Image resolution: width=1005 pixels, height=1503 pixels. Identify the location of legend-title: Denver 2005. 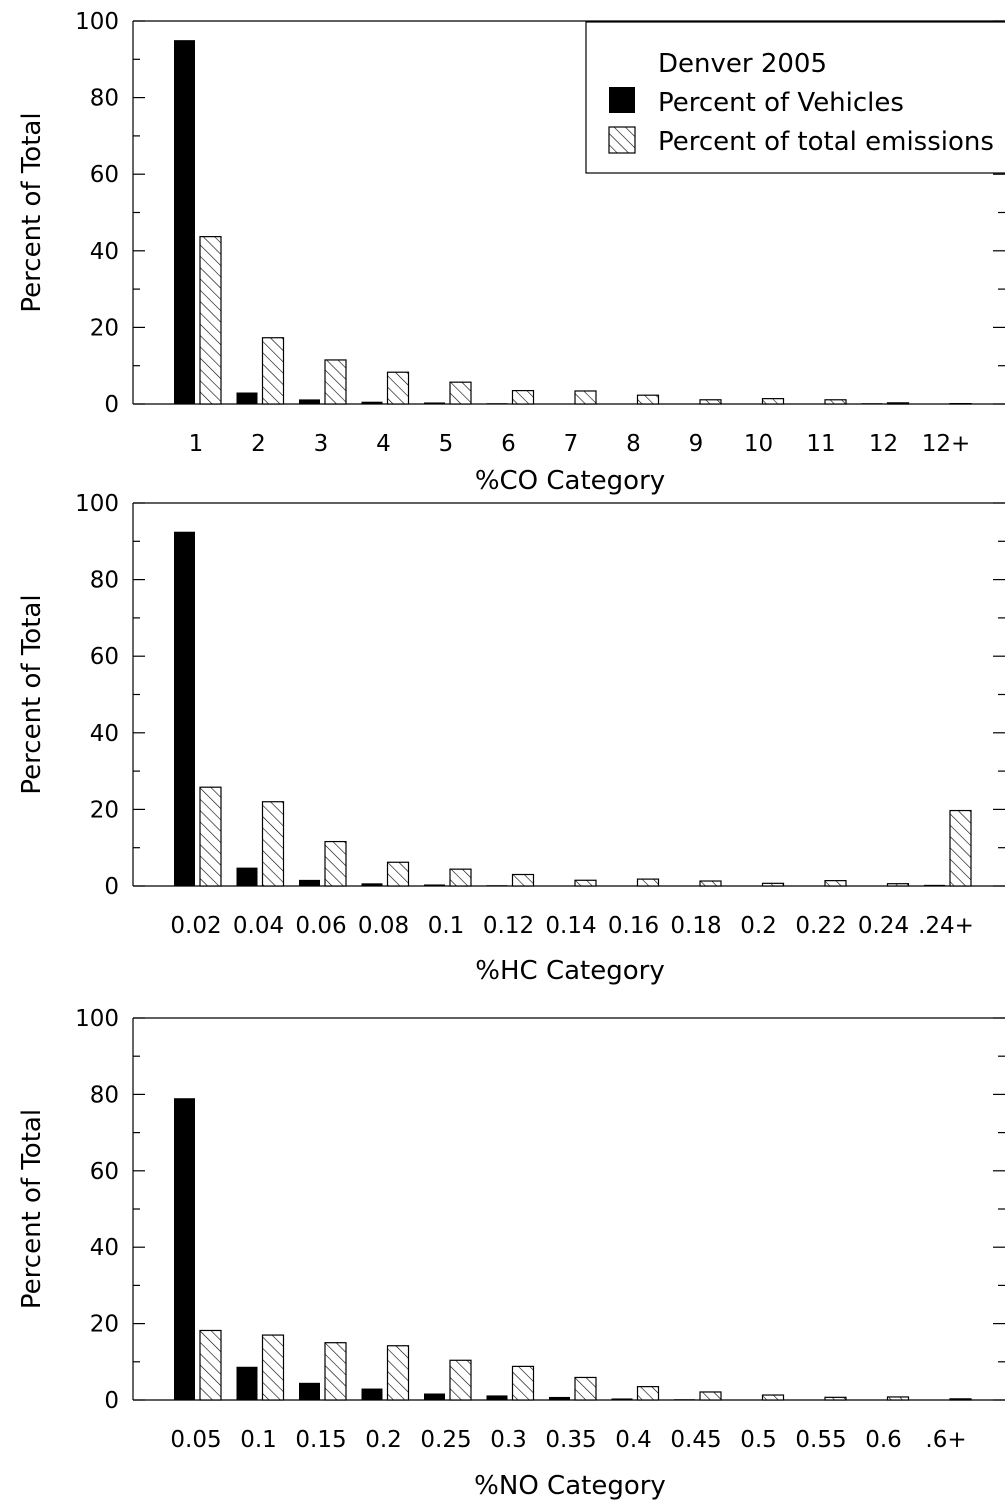
(742, 64).